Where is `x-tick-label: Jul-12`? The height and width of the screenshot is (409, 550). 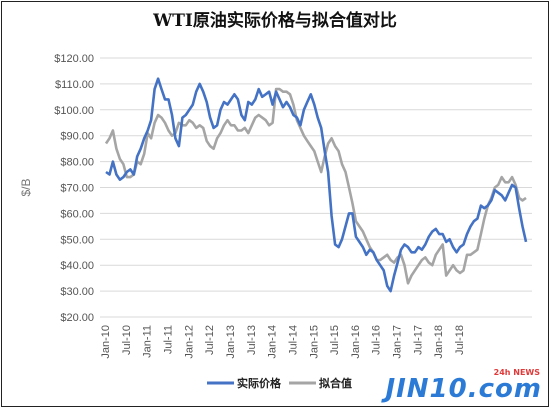
x-tick-label: Jul-12 is located at coordinates (210, 340).